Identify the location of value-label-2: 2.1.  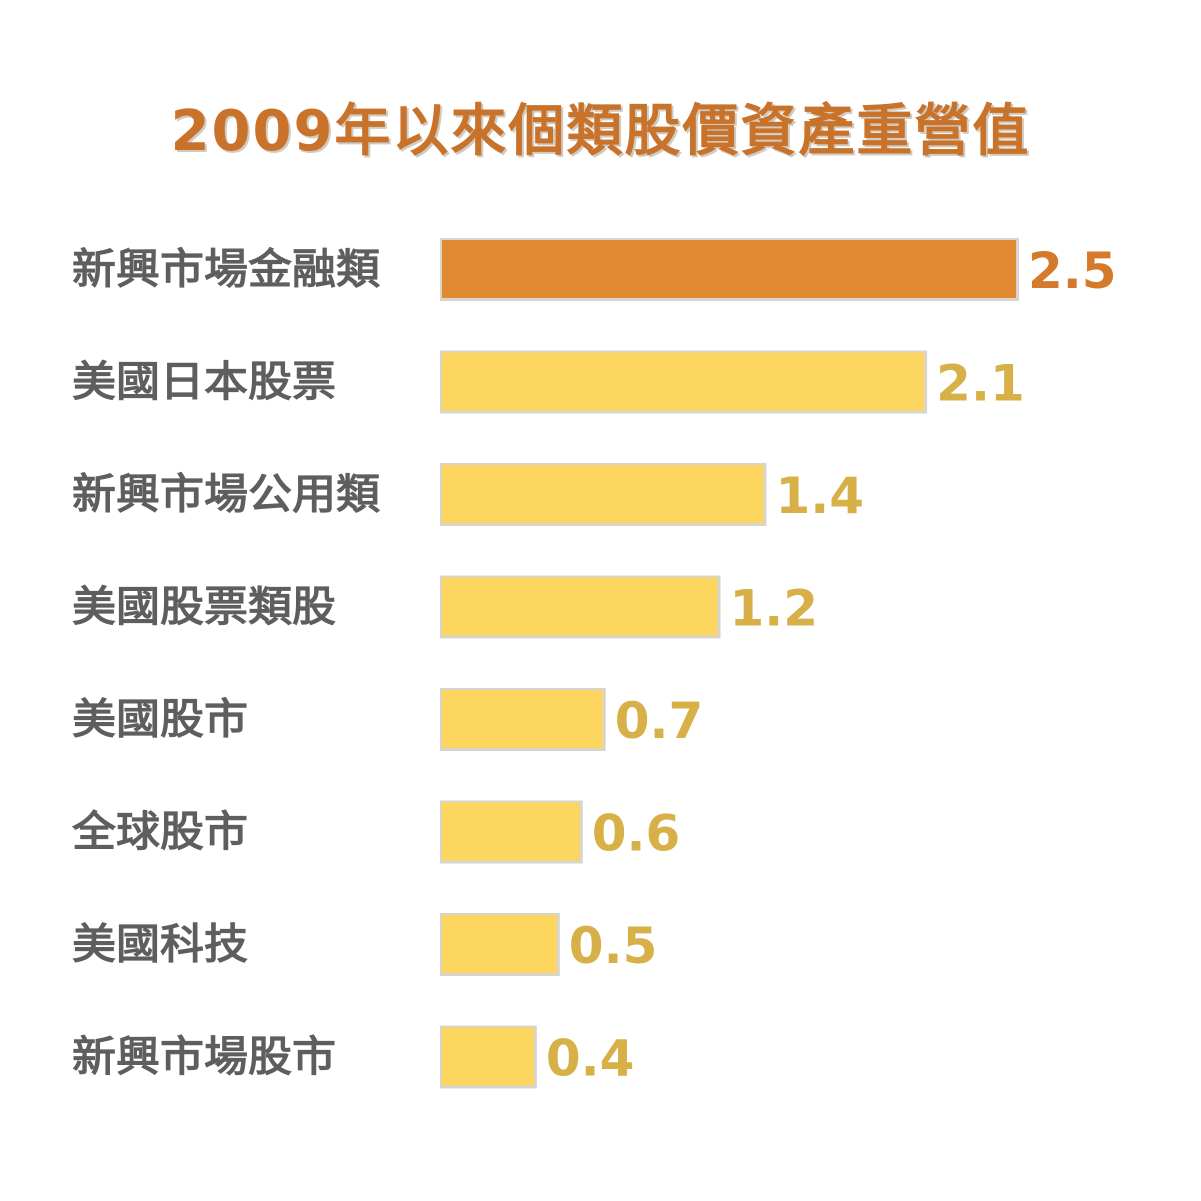
(980, 384).